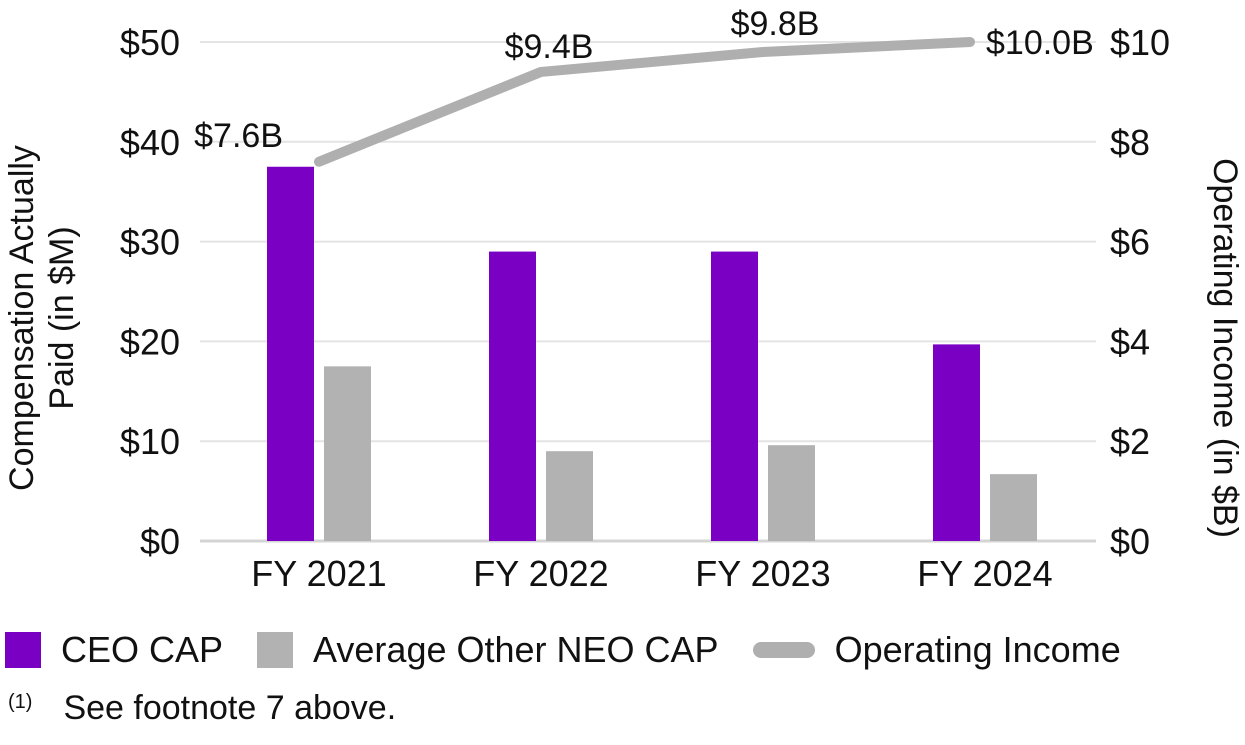 The height and width of the screenshot is (745, 1245). Describe the element at coordinates (540, 573) in the screenshot. I see `category-label: FY 2022` at that location.